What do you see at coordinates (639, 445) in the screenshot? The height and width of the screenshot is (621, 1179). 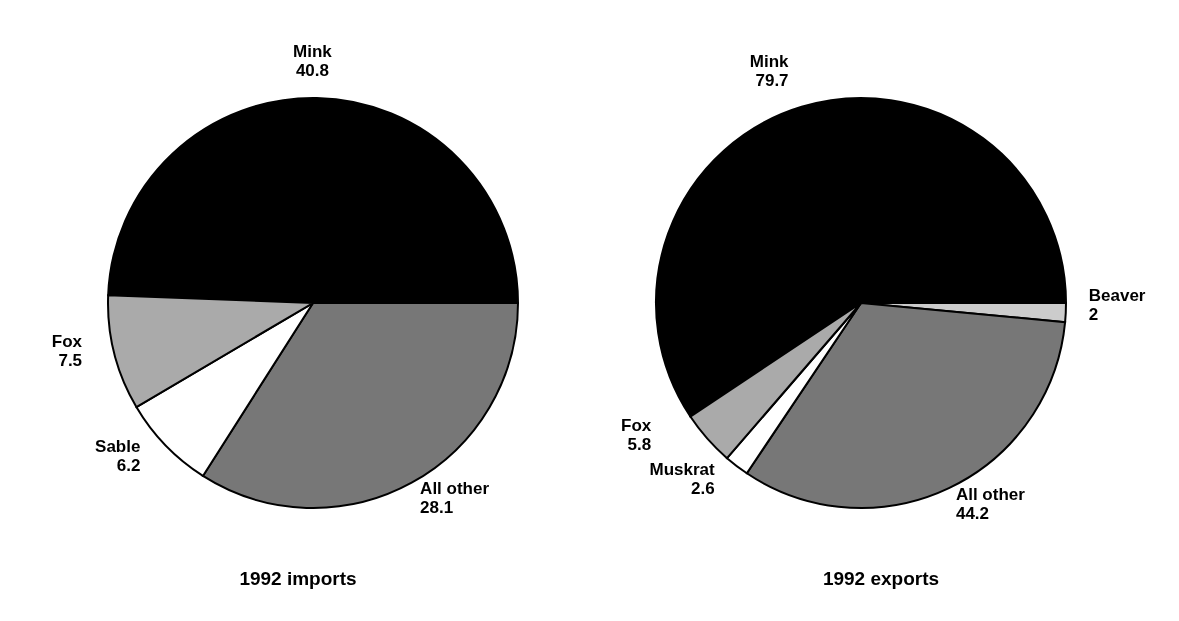 I see `data-label: 5.8` at bounding box center [639, 445].